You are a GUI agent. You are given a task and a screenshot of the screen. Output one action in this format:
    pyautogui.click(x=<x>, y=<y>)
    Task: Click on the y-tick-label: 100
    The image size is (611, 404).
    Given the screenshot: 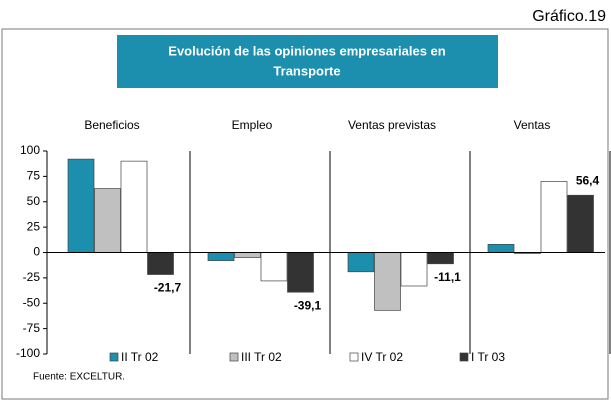 What is the action you would take?
    pyautogui.click(x=30, y=150)
    